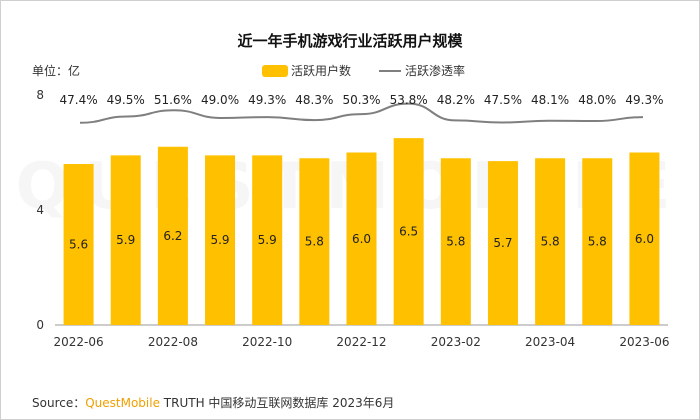 The width and height of the screenshot is (700, 420). What do you see at coordinates (122, 403) in the screenshot?
I see `source-brand: QuestMobile` at bounding box center [122, 403].